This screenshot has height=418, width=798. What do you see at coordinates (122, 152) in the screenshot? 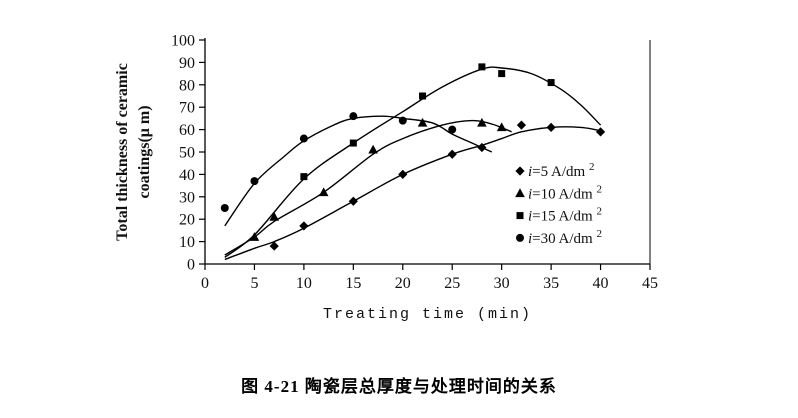
I see `y-axis-title-line1: Total thickness of ceramic` at bounding box center [122, 152].